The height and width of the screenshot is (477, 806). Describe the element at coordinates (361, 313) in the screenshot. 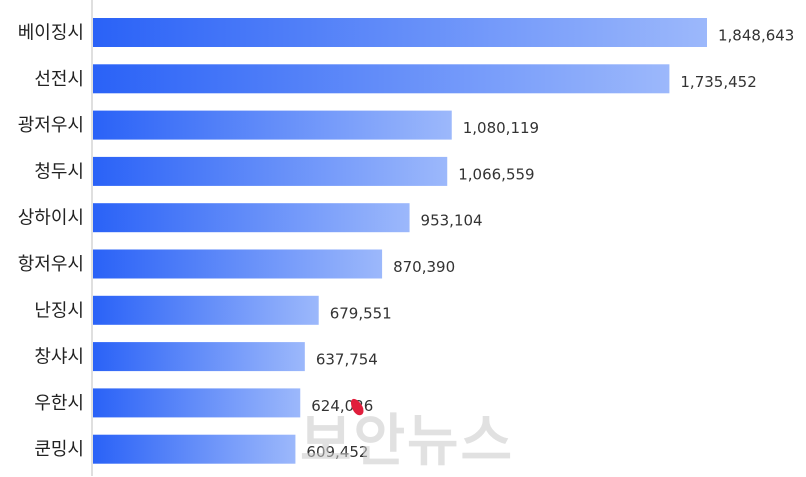

I see `value-label: 679,551` at that location.